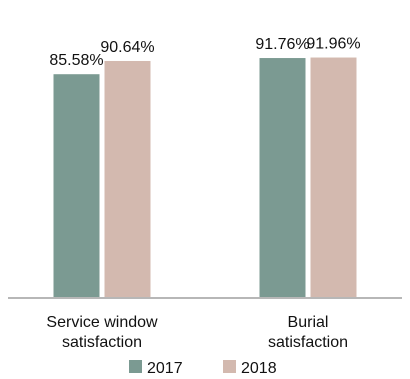 The image size is (410, 379). Describe the element at coordinates (333, 44) in the screenshot. I see `data-label-2018-1: 91.96%` at that location.